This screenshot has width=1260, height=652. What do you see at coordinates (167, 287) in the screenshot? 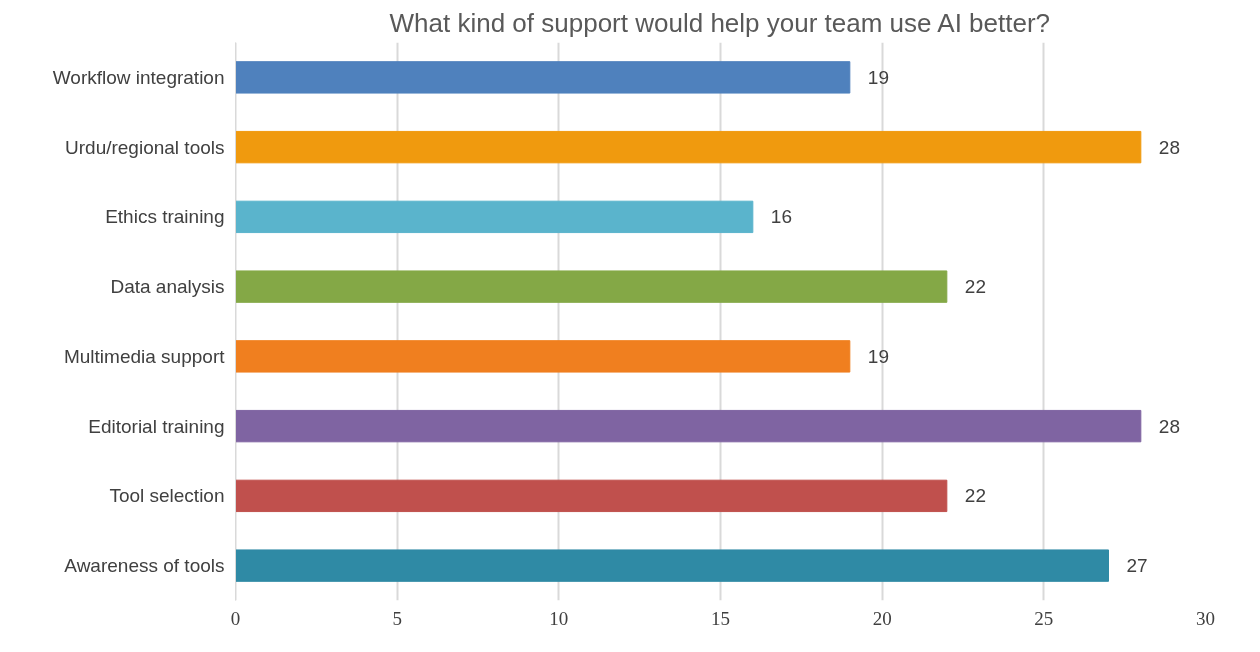
I see `y-tick-label: Data analysis` at bounding box center [167, 287].